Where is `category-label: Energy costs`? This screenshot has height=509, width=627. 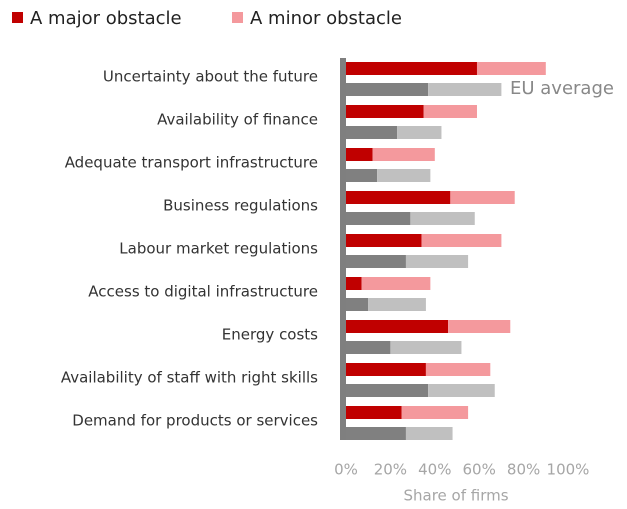
category-label: Energy costs is located at coordinates (270, 335).